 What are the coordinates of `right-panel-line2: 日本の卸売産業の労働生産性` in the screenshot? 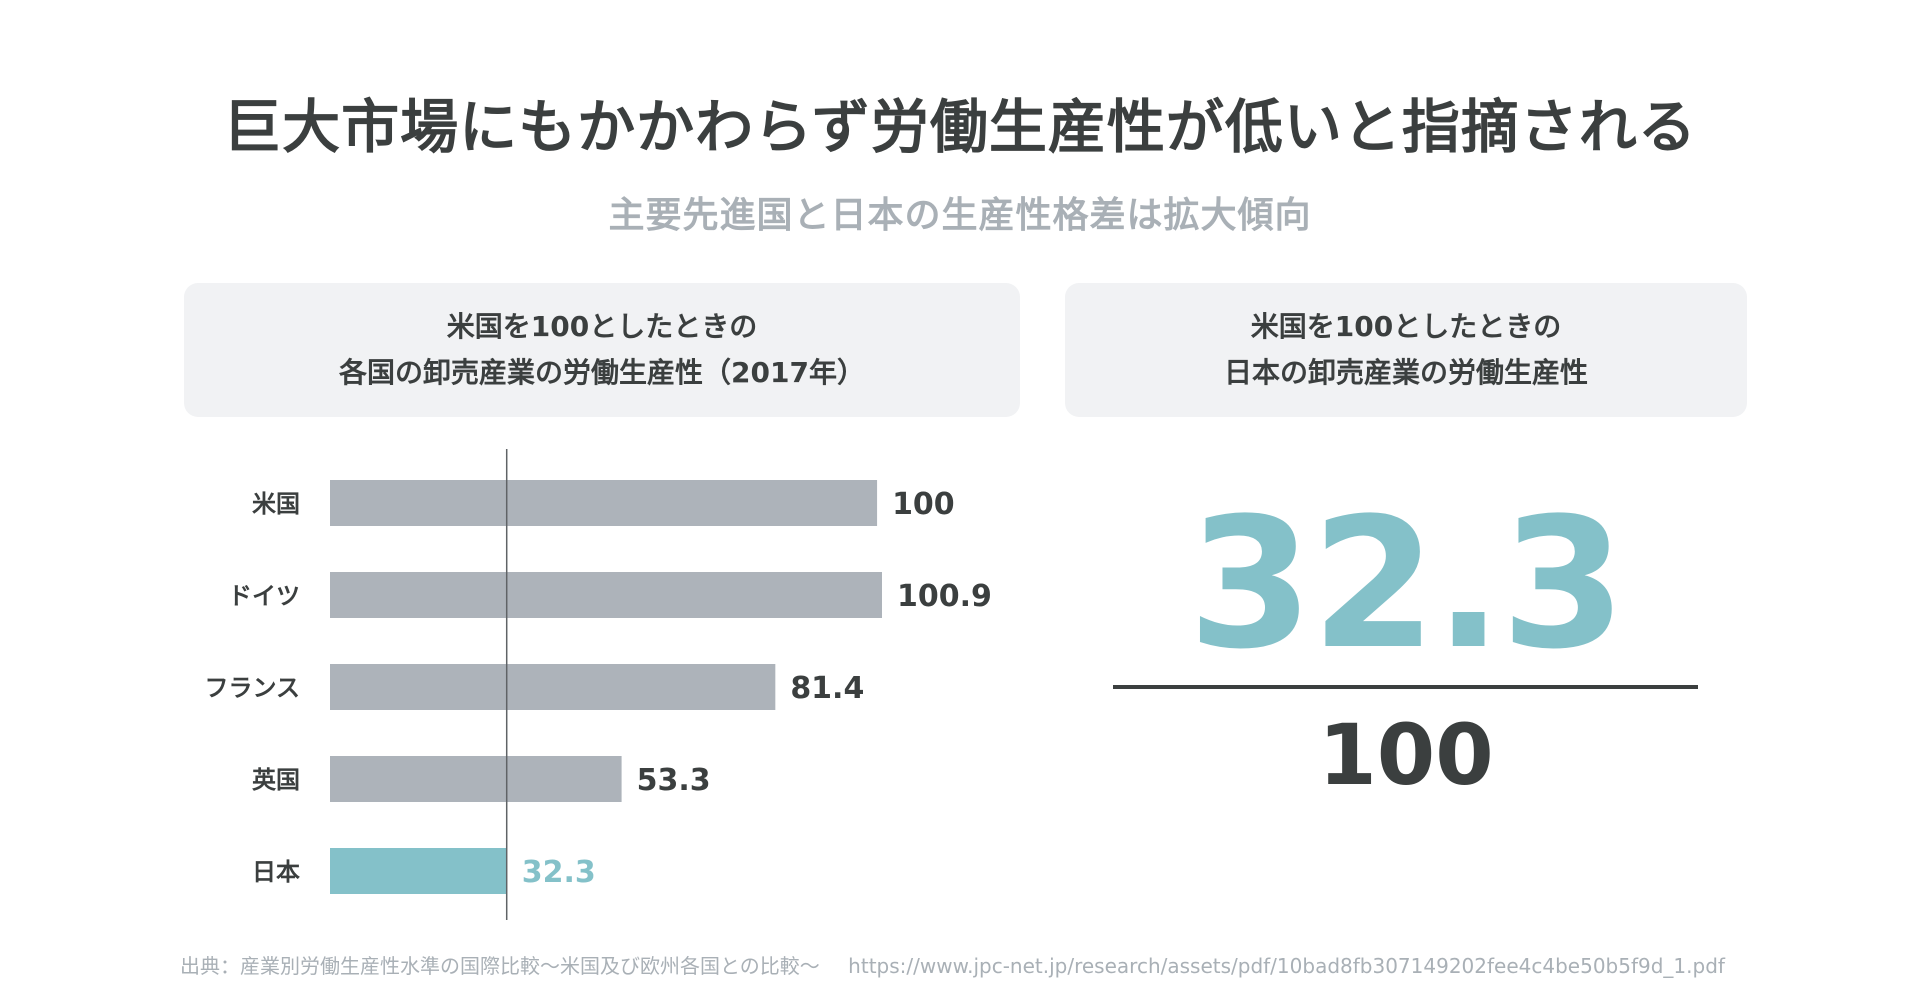 It's located at (1405, 372).